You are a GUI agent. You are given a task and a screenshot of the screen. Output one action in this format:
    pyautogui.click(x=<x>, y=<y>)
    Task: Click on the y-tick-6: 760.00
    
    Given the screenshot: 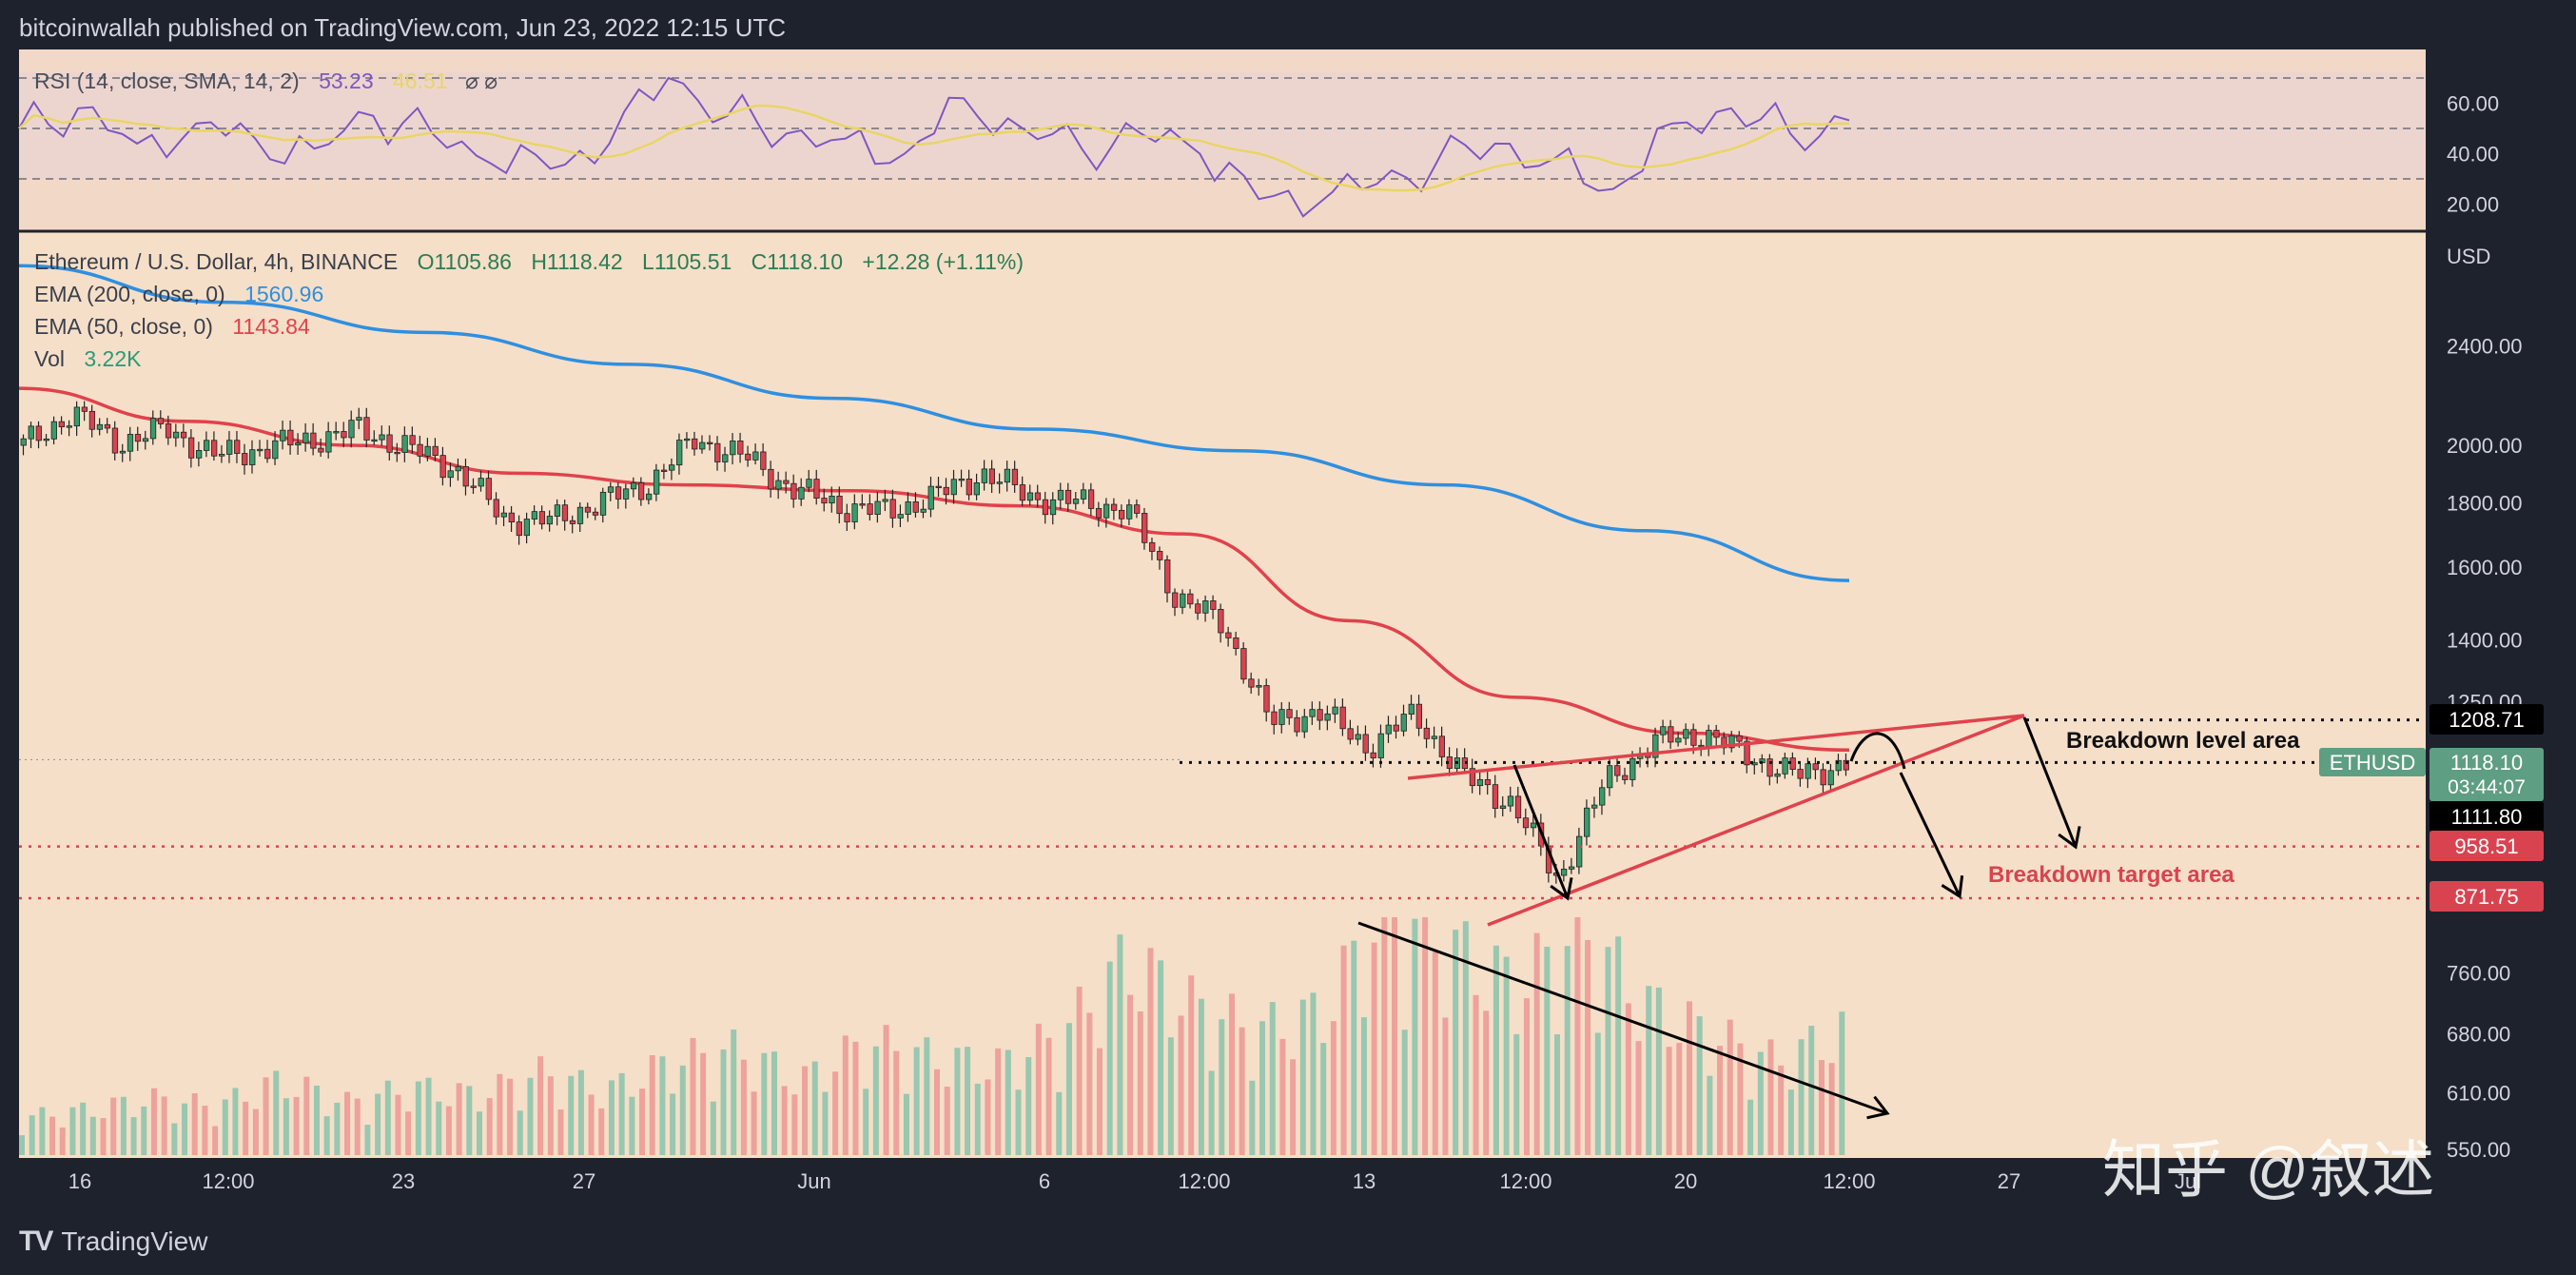 What is the action you would take?
    pyautogui.click(x=2478, y=974)
    